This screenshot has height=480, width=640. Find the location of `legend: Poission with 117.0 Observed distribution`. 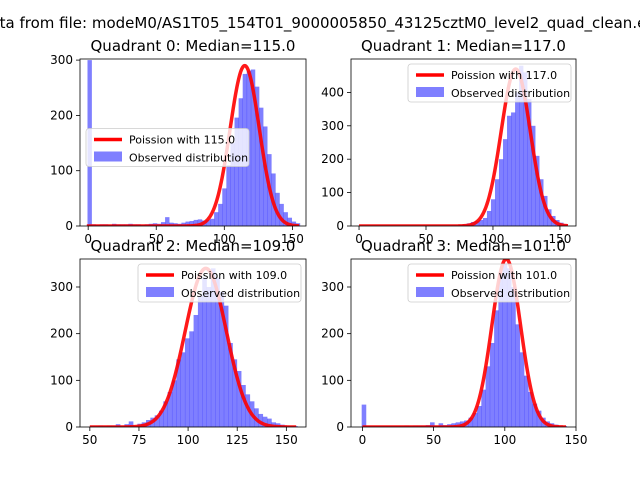

legend: Poission with 117.0 Observed distribution is located at coordinates (489, 83).